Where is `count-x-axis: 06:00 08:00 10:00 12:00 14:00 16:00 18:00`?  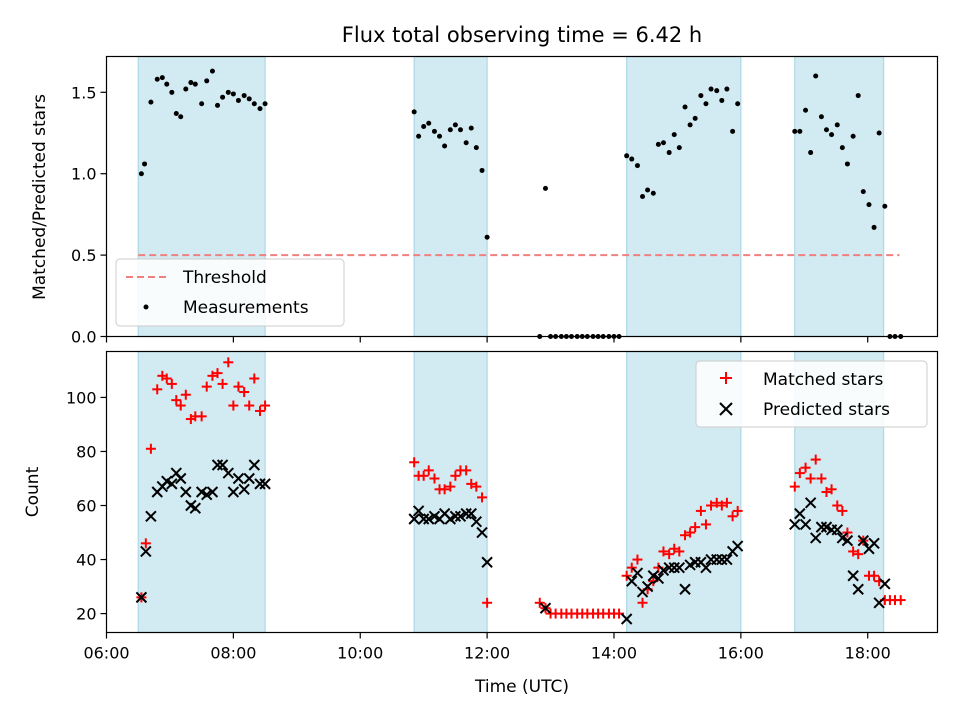
count-x-axis: 06:00 08:00 10:00 12:00 14:00 16:00 18:00 is located at coordinates (487, 647).